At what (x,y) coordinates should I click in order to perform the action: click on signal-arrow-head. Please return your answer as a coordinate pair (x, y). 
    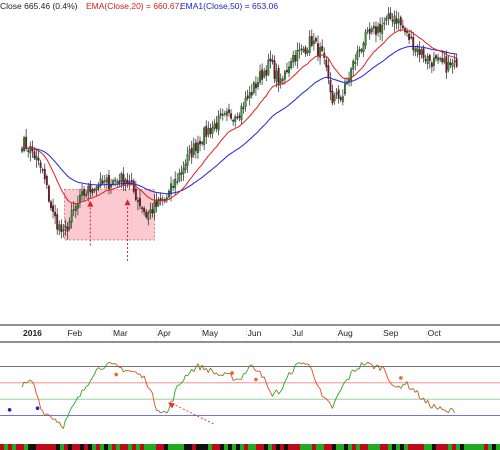
    Looking at the image, I should click on (90, 203).